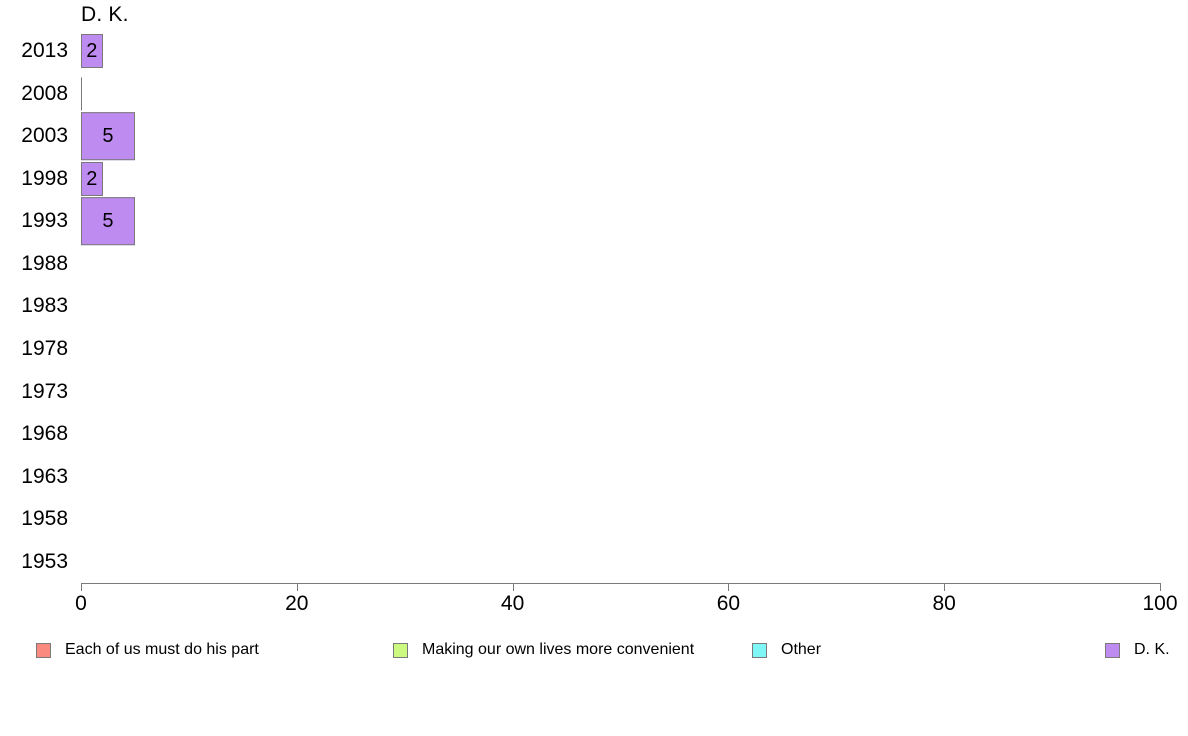 The height and width of the screenshot is (736, 1188). I want to click on y-axis-label: 2008, so click(44, 93).